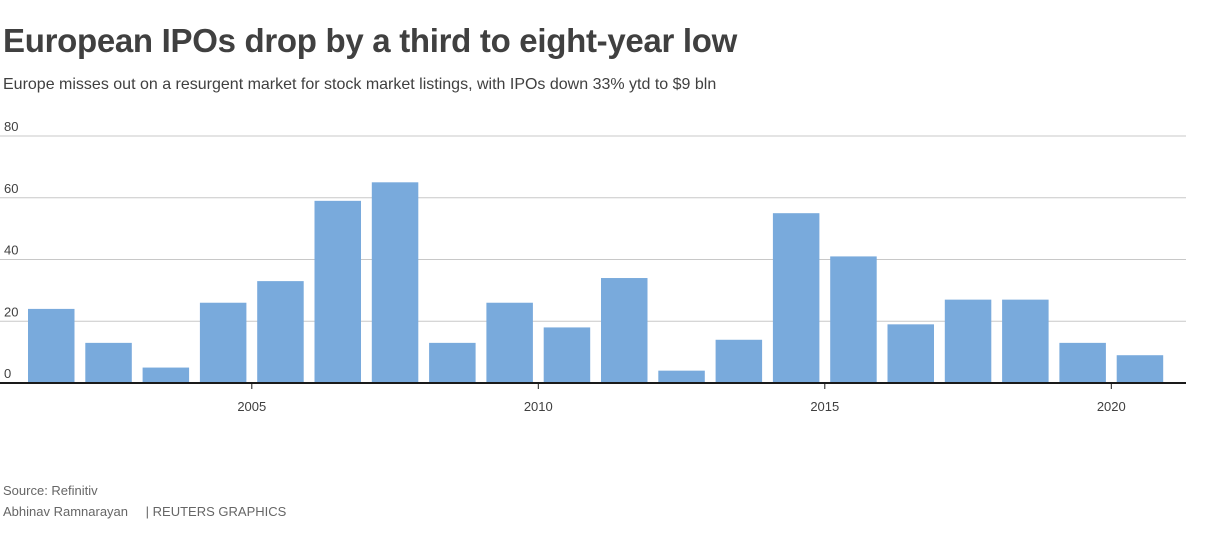 The width and height of the screenshot is (1225, 542). I want to click on bar-2014, so click(796, 298).